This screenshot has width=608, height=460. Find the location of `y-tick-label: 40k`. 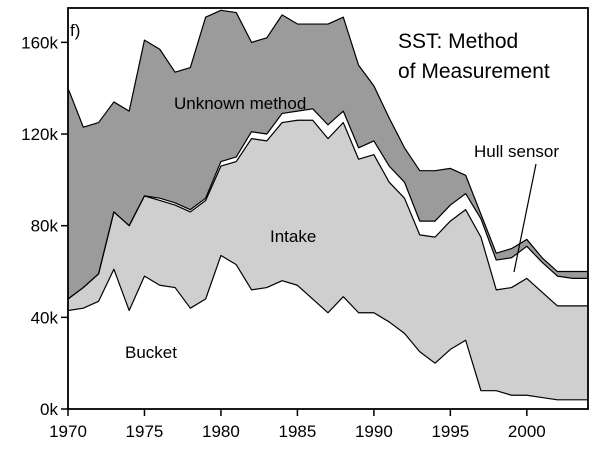

y-tick-label: 40k is located at coordinates (45, 317).